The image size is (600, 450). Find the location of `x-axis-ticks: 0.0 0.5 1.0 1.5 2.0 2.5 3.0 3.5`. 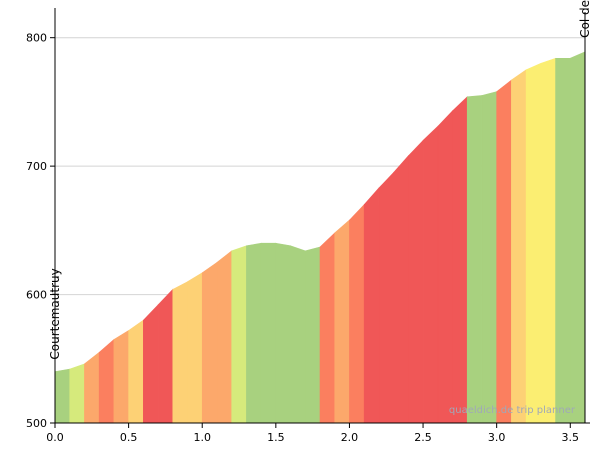

x-axis-ticks: 0.0 0.5 1.0 1.5 2.0 2.5 3.0 3.5 is located at coordinates (312, 433).